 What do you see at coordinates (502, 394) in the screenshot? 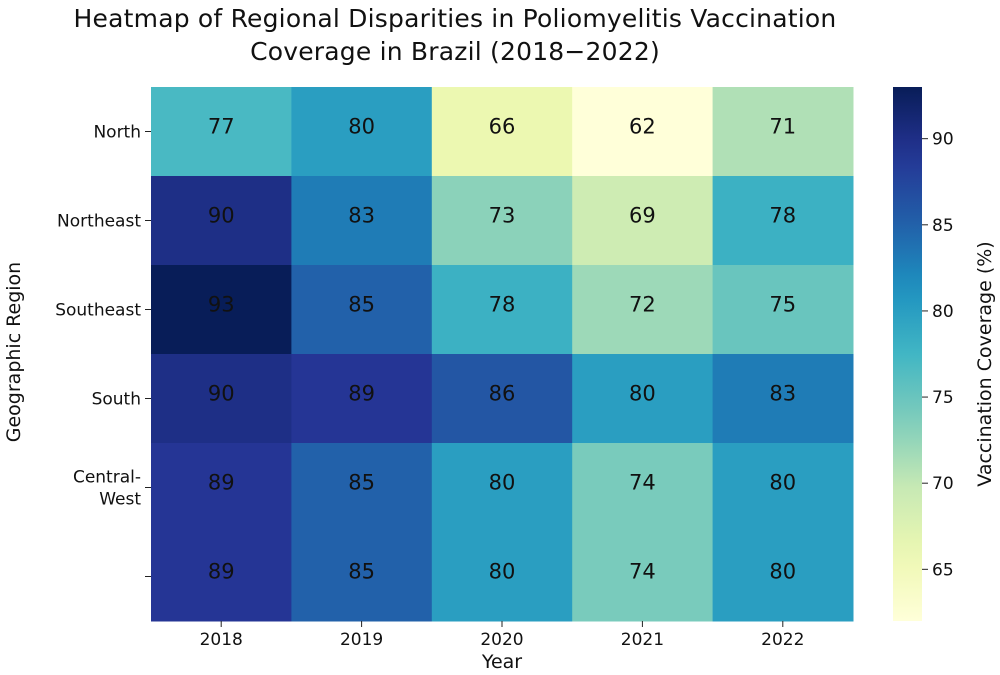
I see `cell-value-label: 86` at bounding box center [502, 394].